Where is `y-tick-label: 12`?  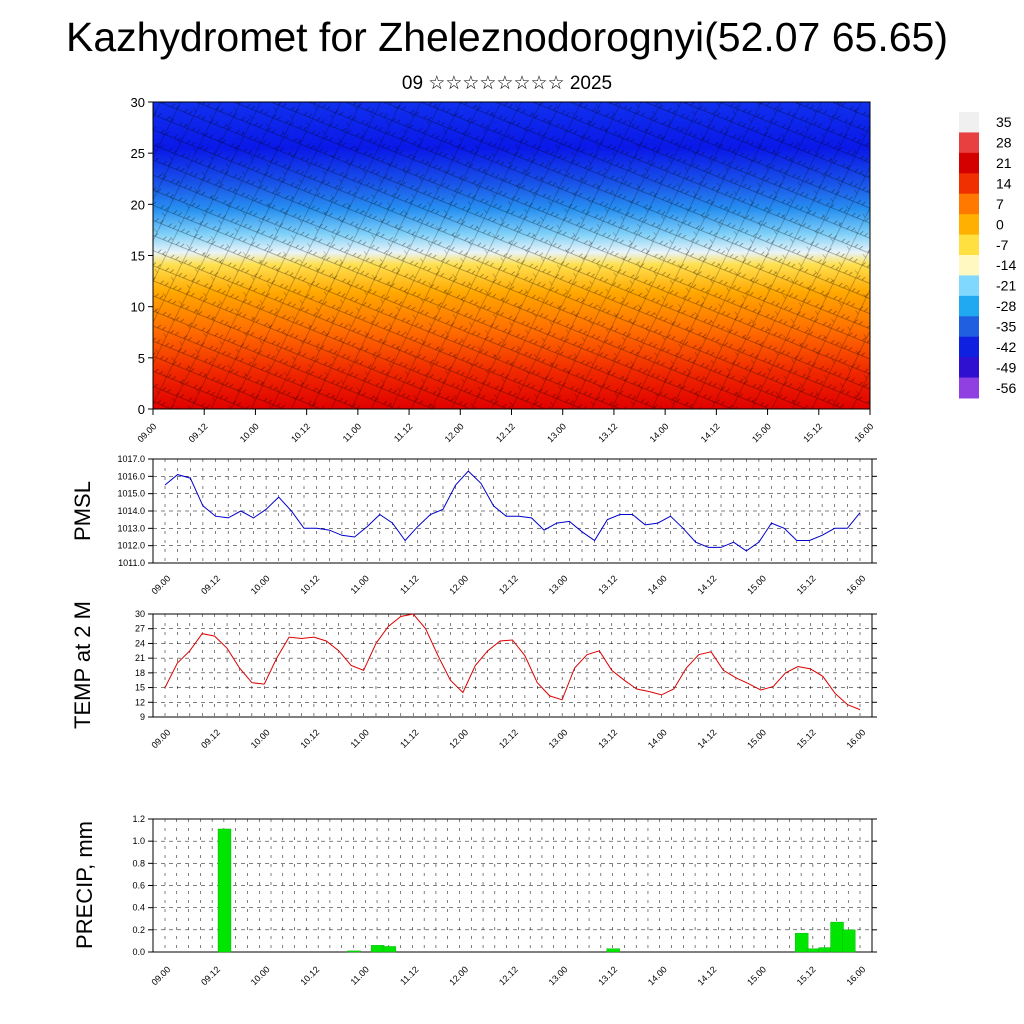 y-tick-label: 12 is located at coordinates (140, 702).